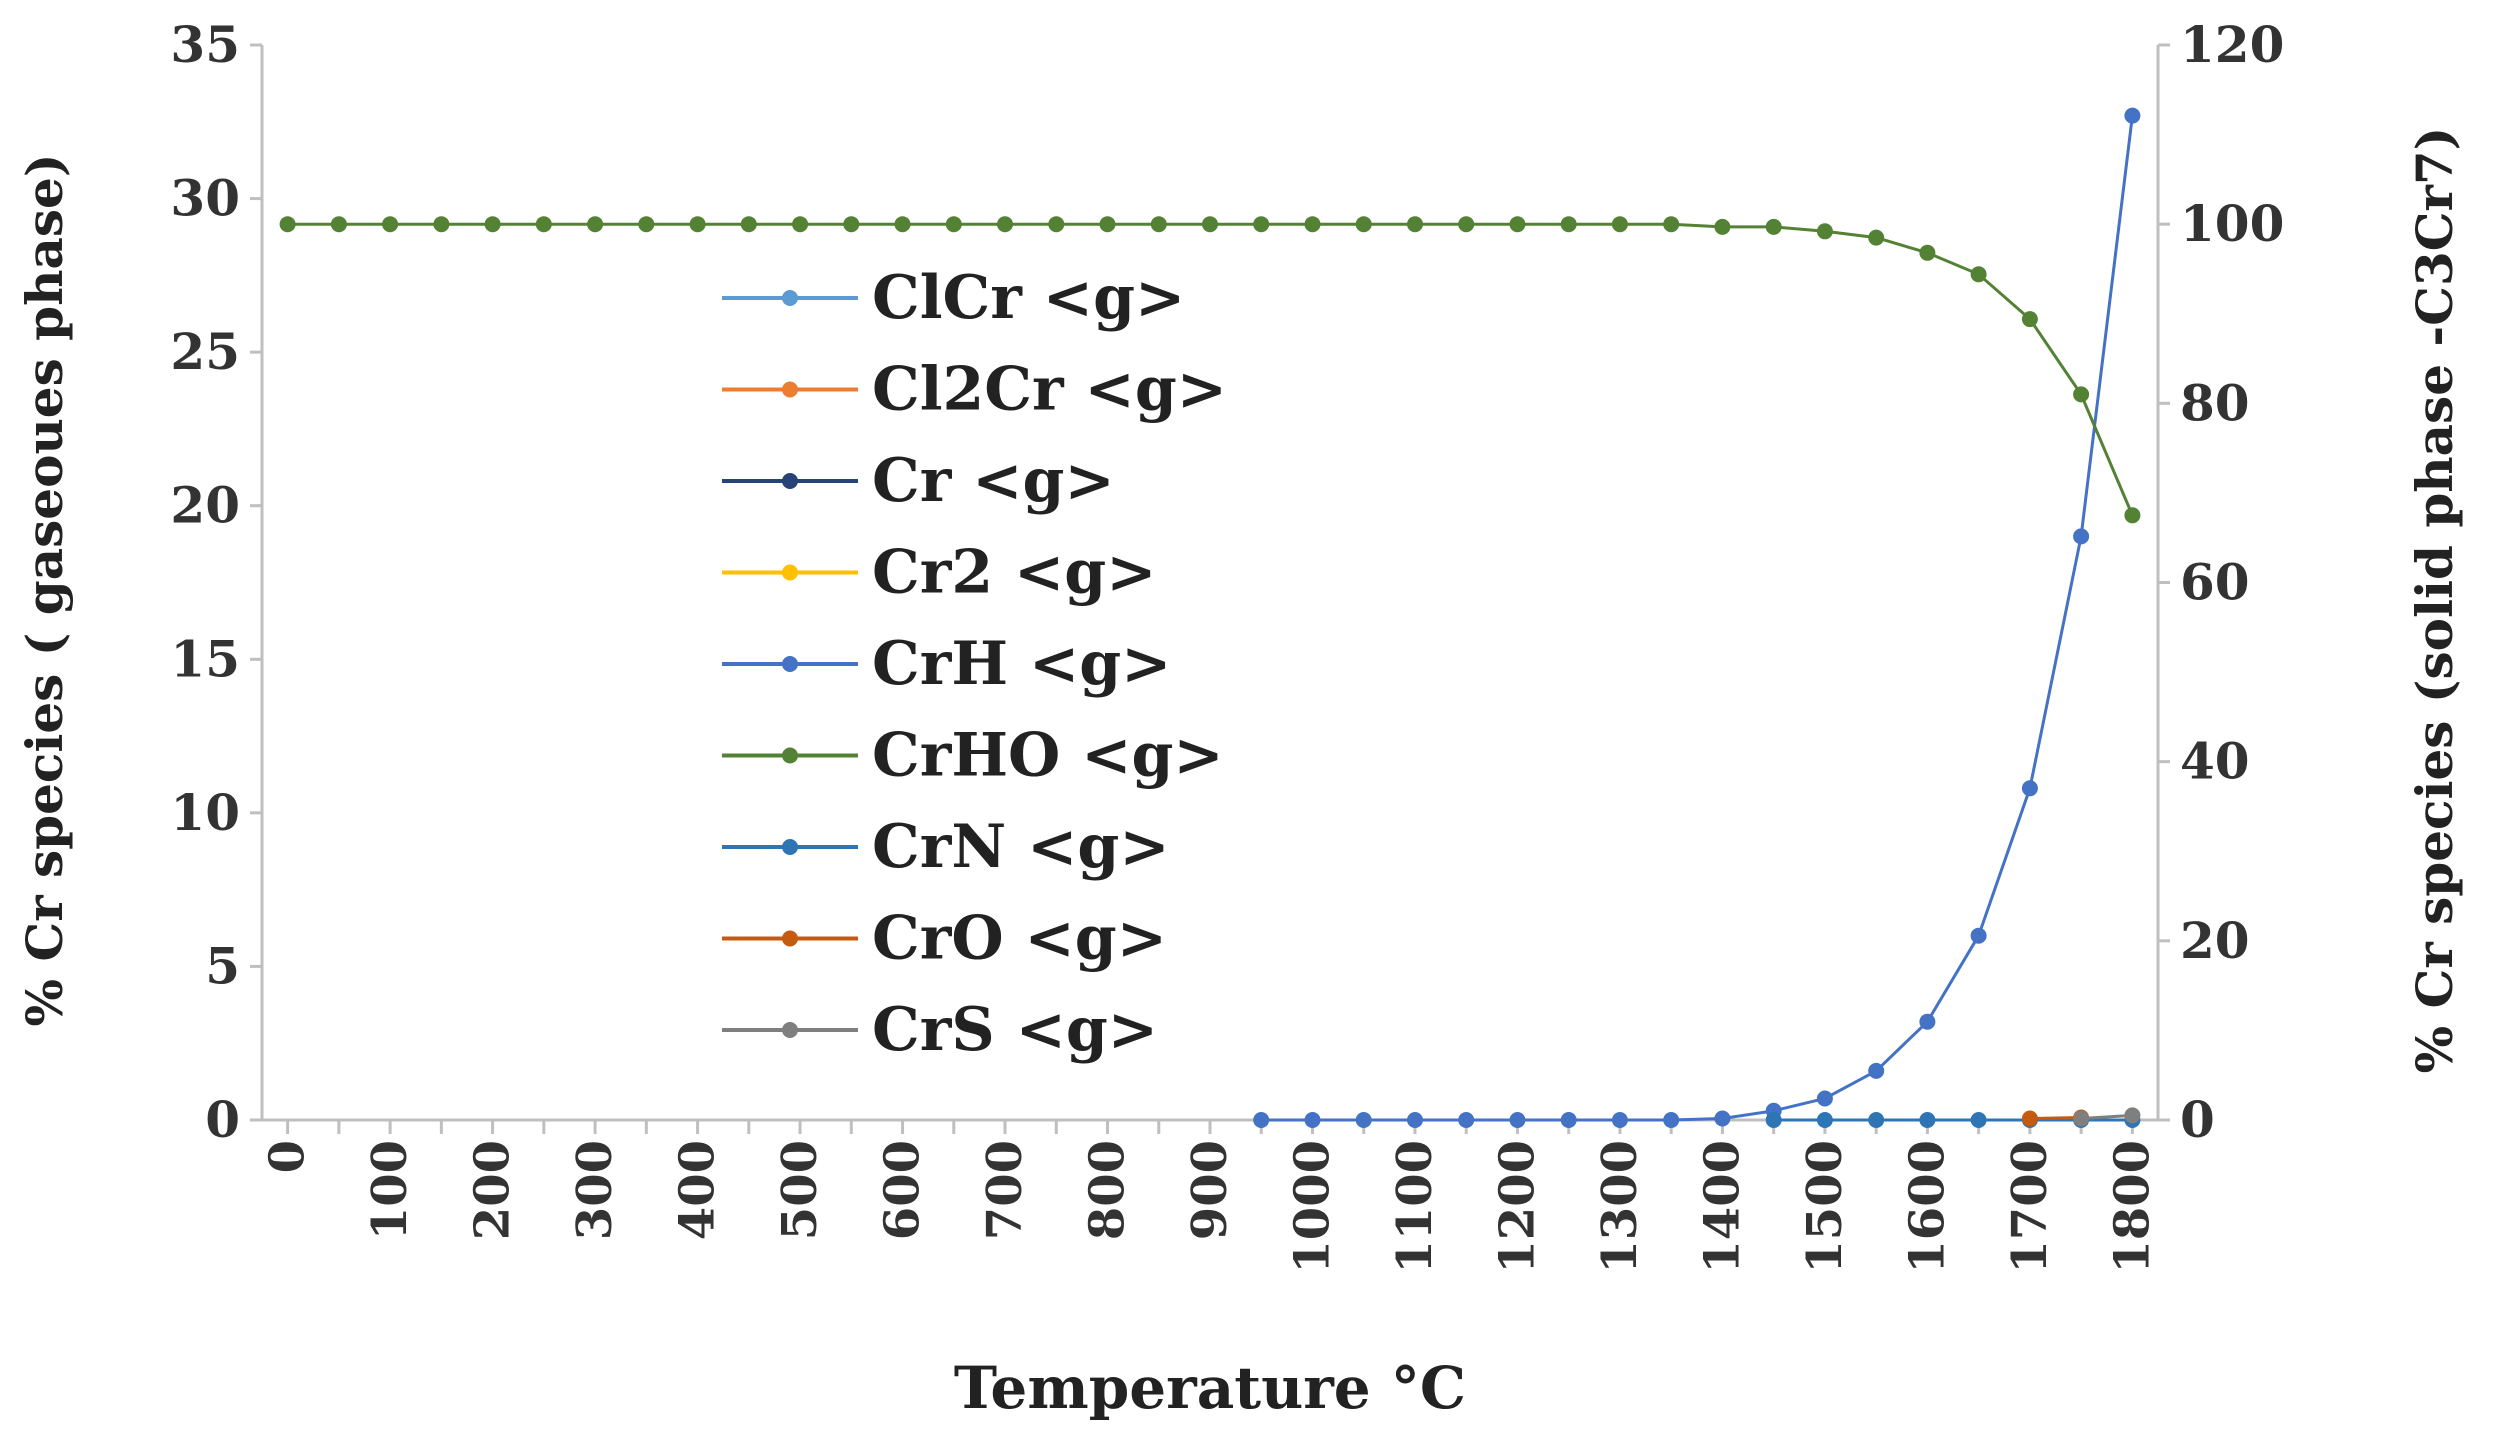 This screenshot has height=1451, width=2502. What do you see at coordinates (2434, 600) in the screenshot?
I see `y-axis-right-title: % Cr species (solid phase -C3Cr7)` at bounding box center [2434, 600].